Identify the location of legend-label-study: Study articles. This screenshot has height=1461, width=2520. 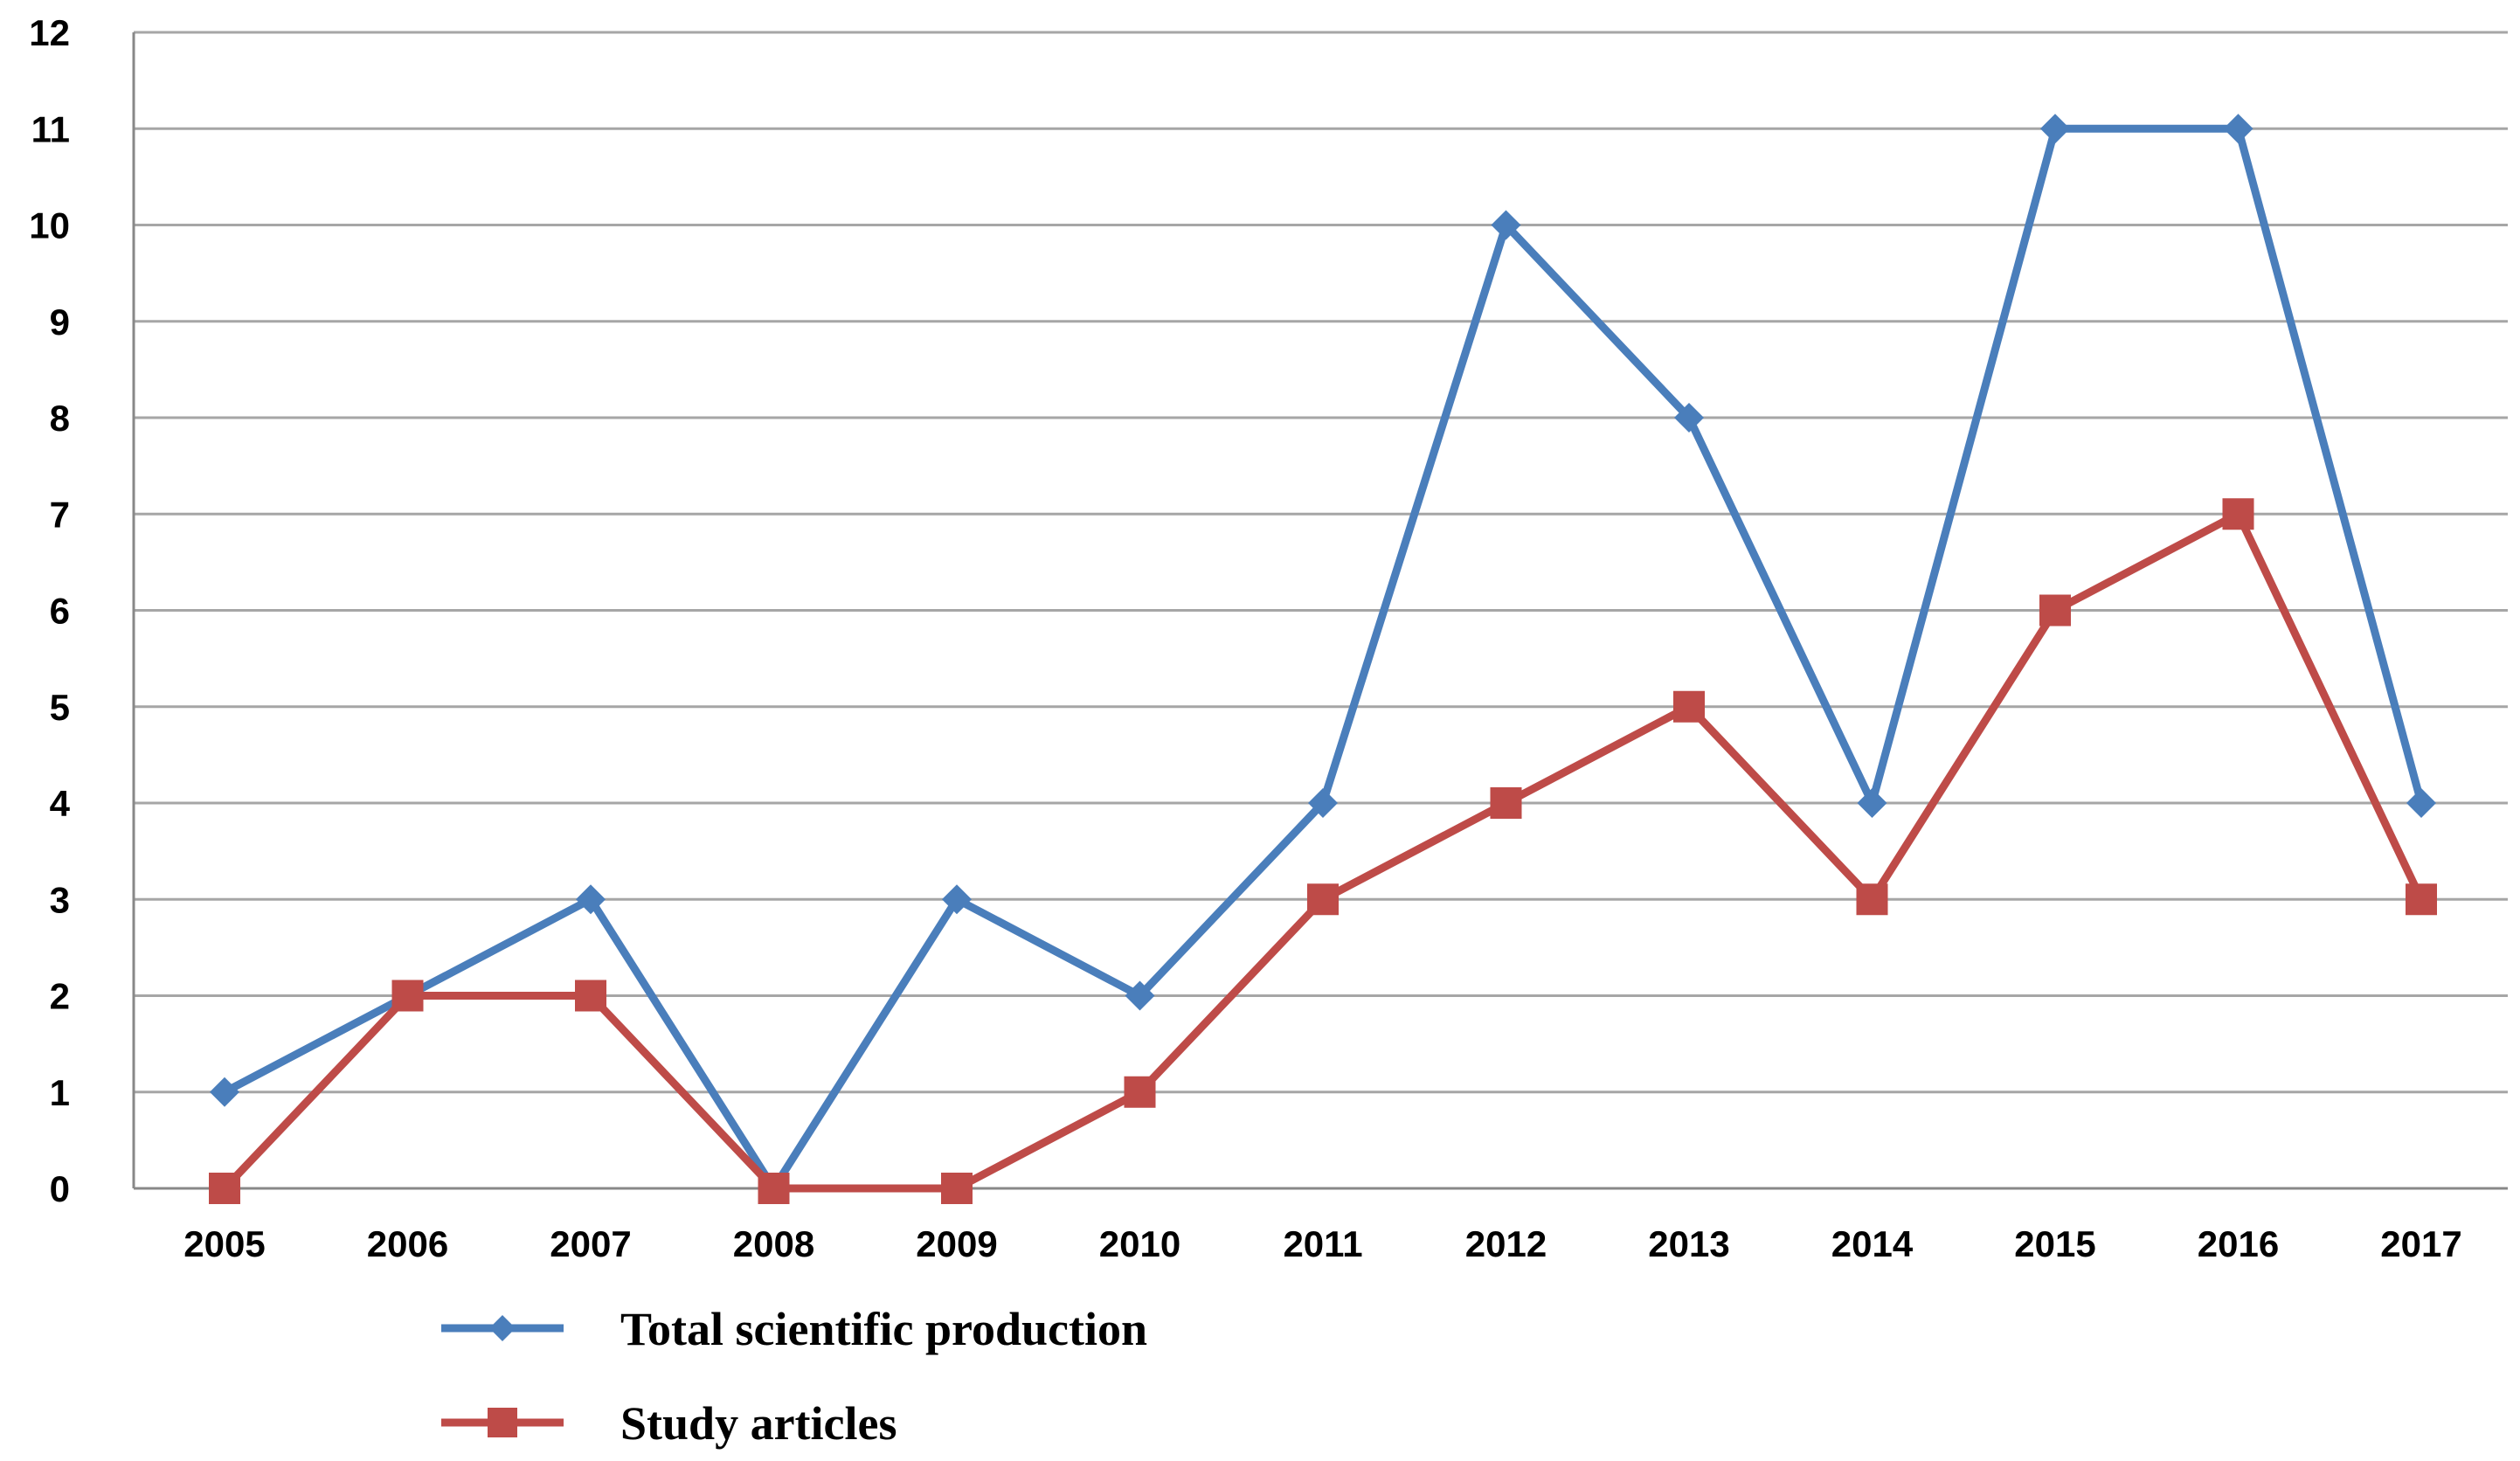
(758, 1423).